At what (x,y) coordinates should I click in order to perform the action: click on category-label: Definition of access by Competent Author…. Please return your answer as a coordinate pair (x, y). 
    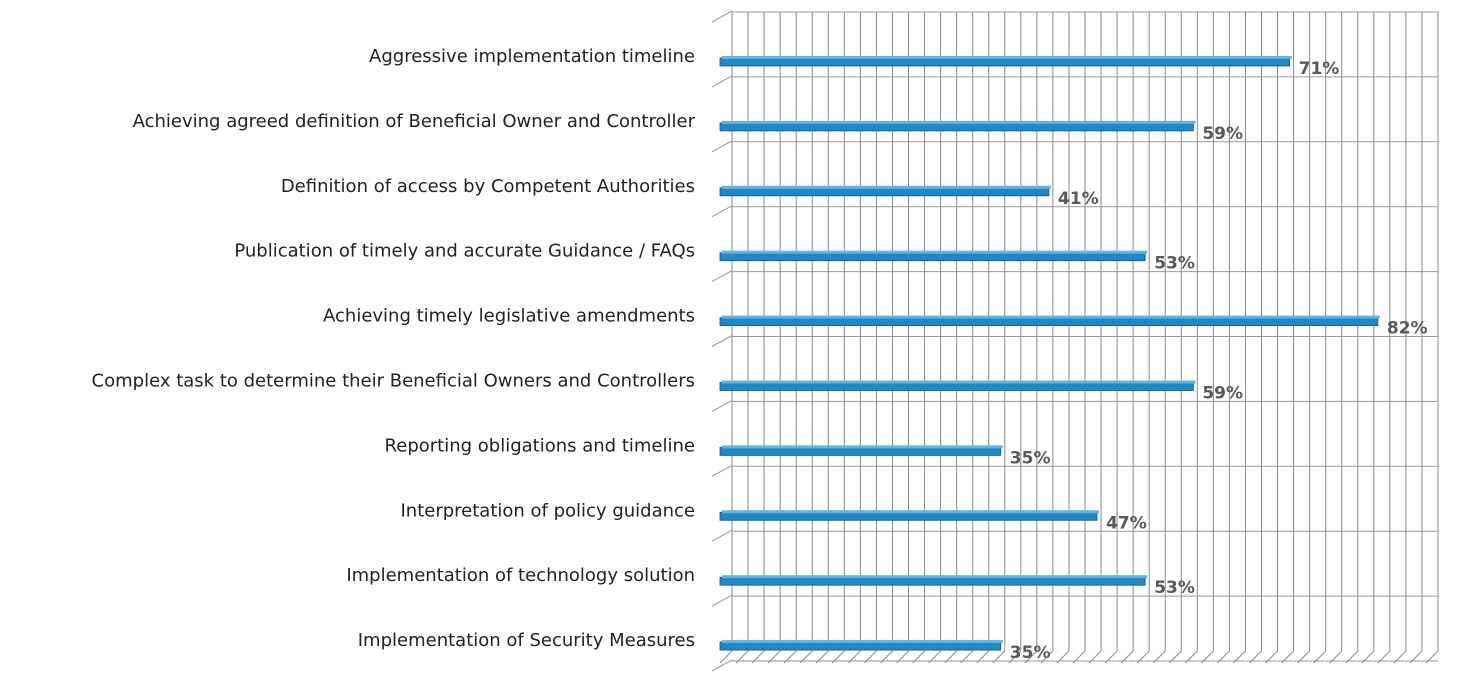
    Looking at the image, I should click on (488, 186).